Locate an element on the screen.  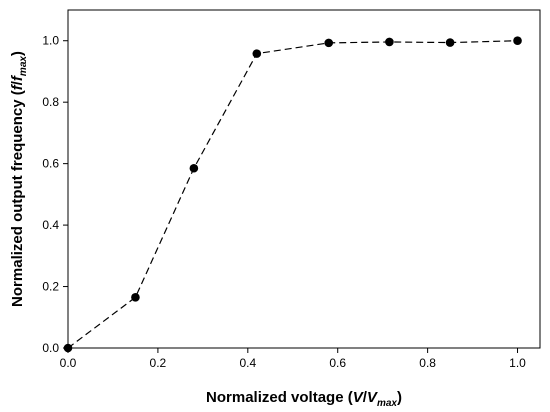
x-tick-label: 0.2 is located at coordinates (158, 363).